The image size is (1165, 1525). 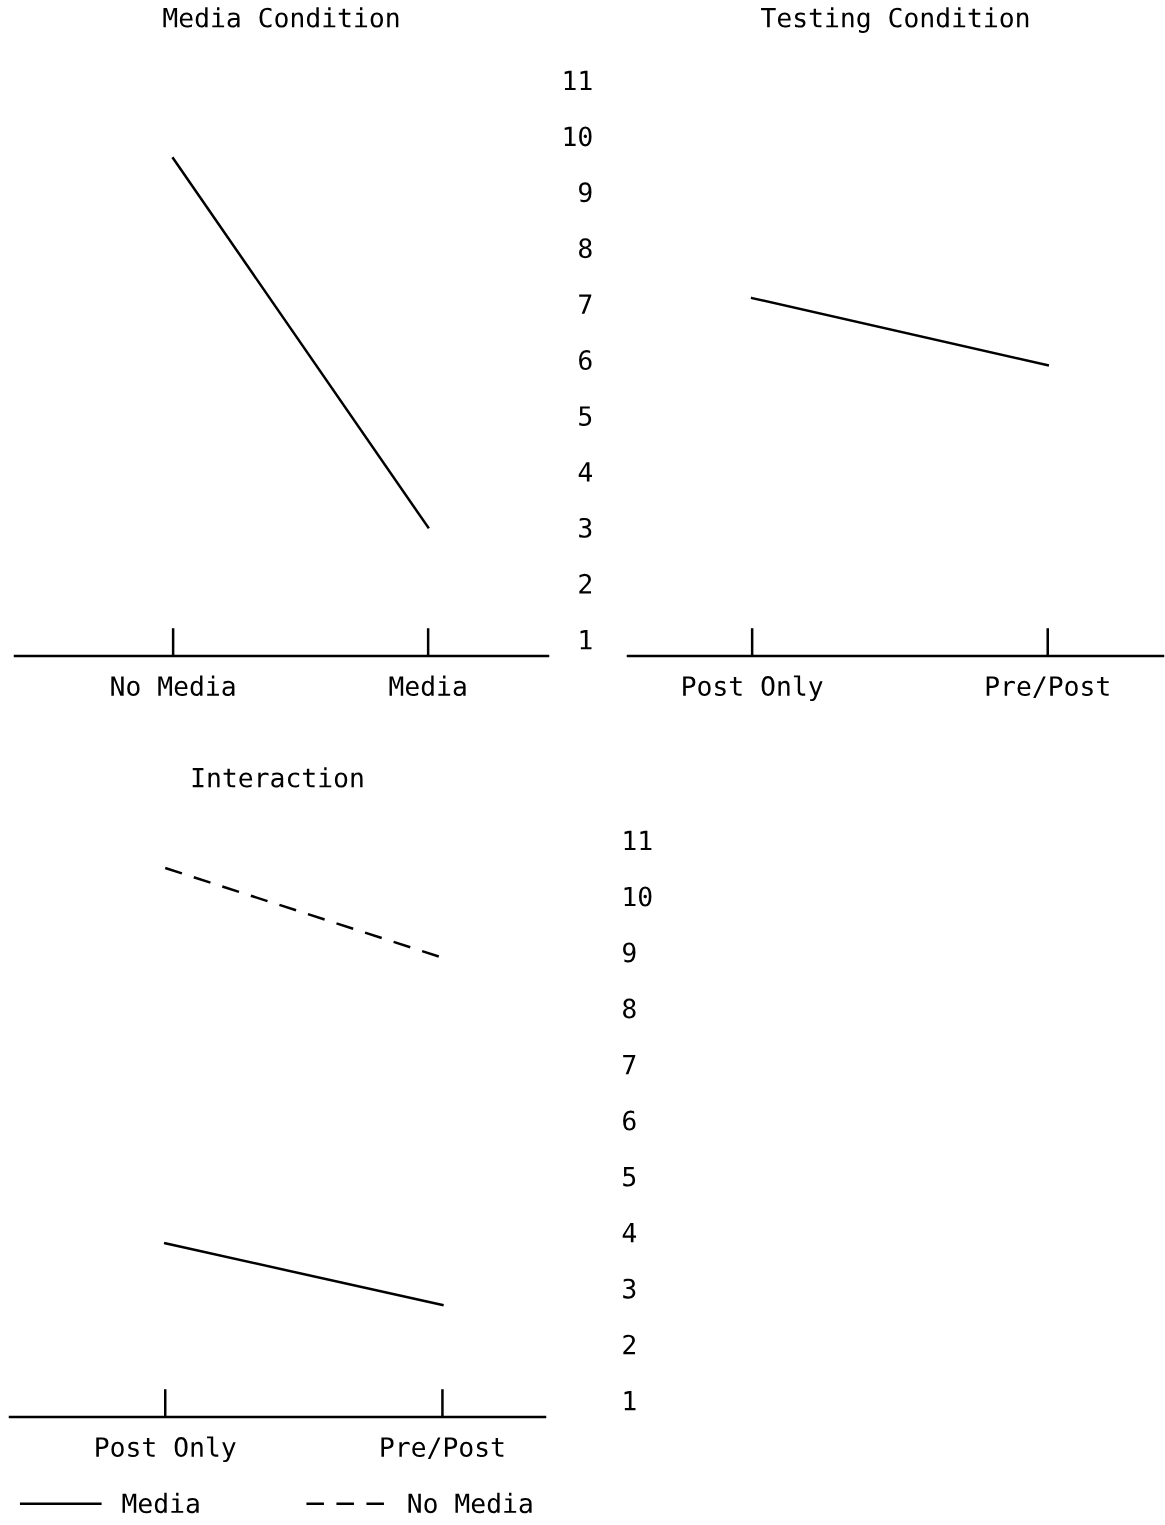 What do you see at coordinates (281, 17) in the screenshot?
I see `chart-title: Media Condition` at bounding box center [281, 17].